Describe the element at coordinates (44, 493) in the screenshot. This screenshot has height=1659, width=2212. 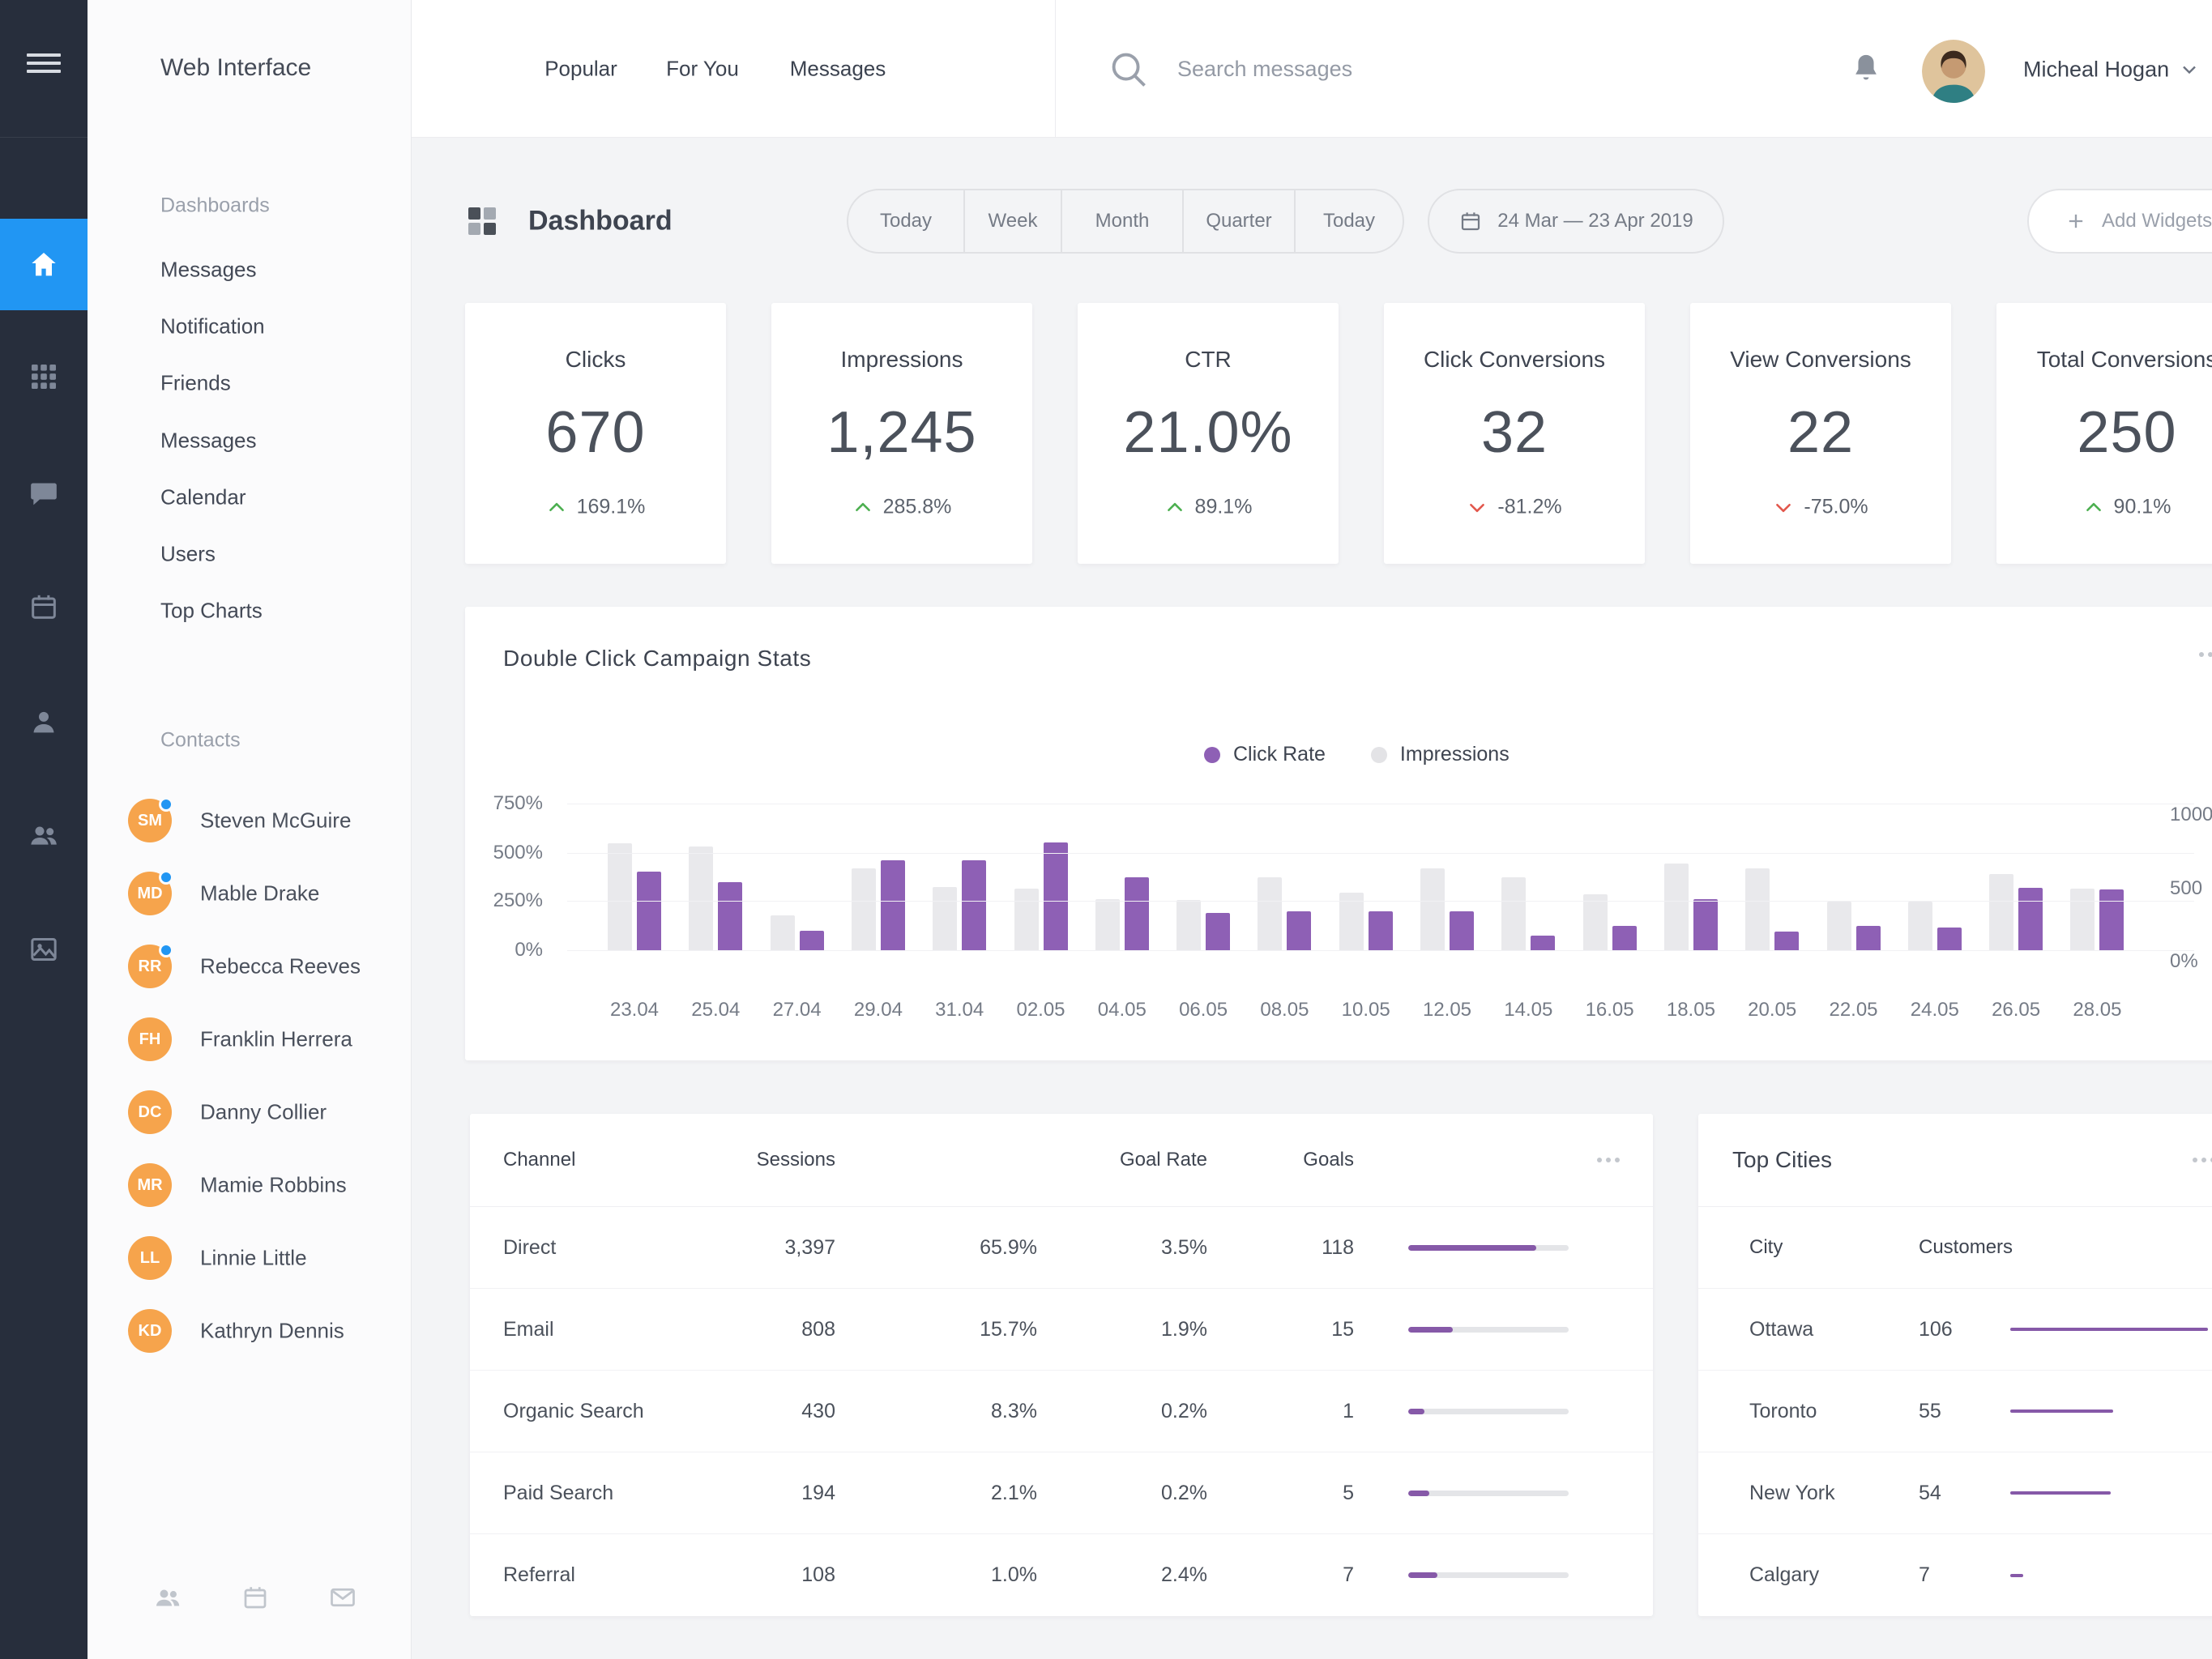
I see `rail-messages-button` at that location.